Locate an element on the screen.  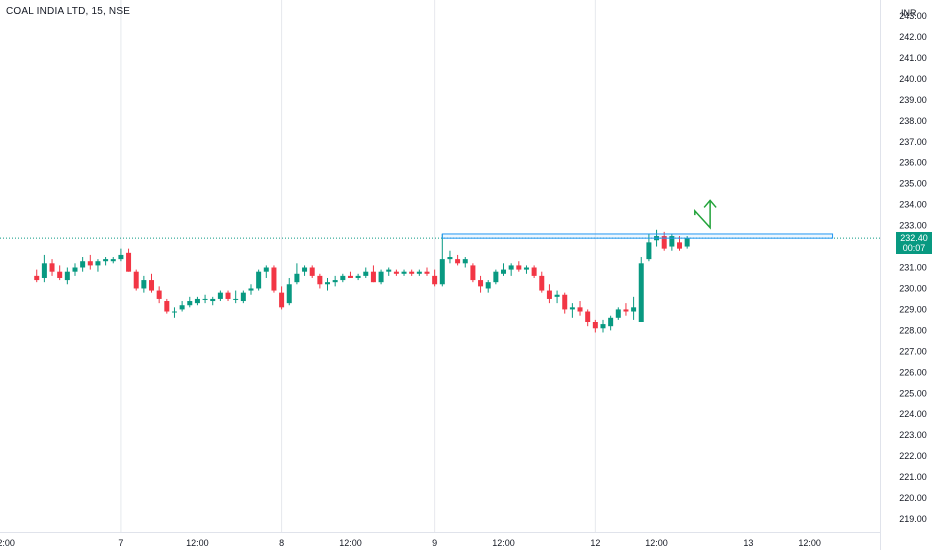
y-tick-label: 229.00 is located at coordinates (913, 309).